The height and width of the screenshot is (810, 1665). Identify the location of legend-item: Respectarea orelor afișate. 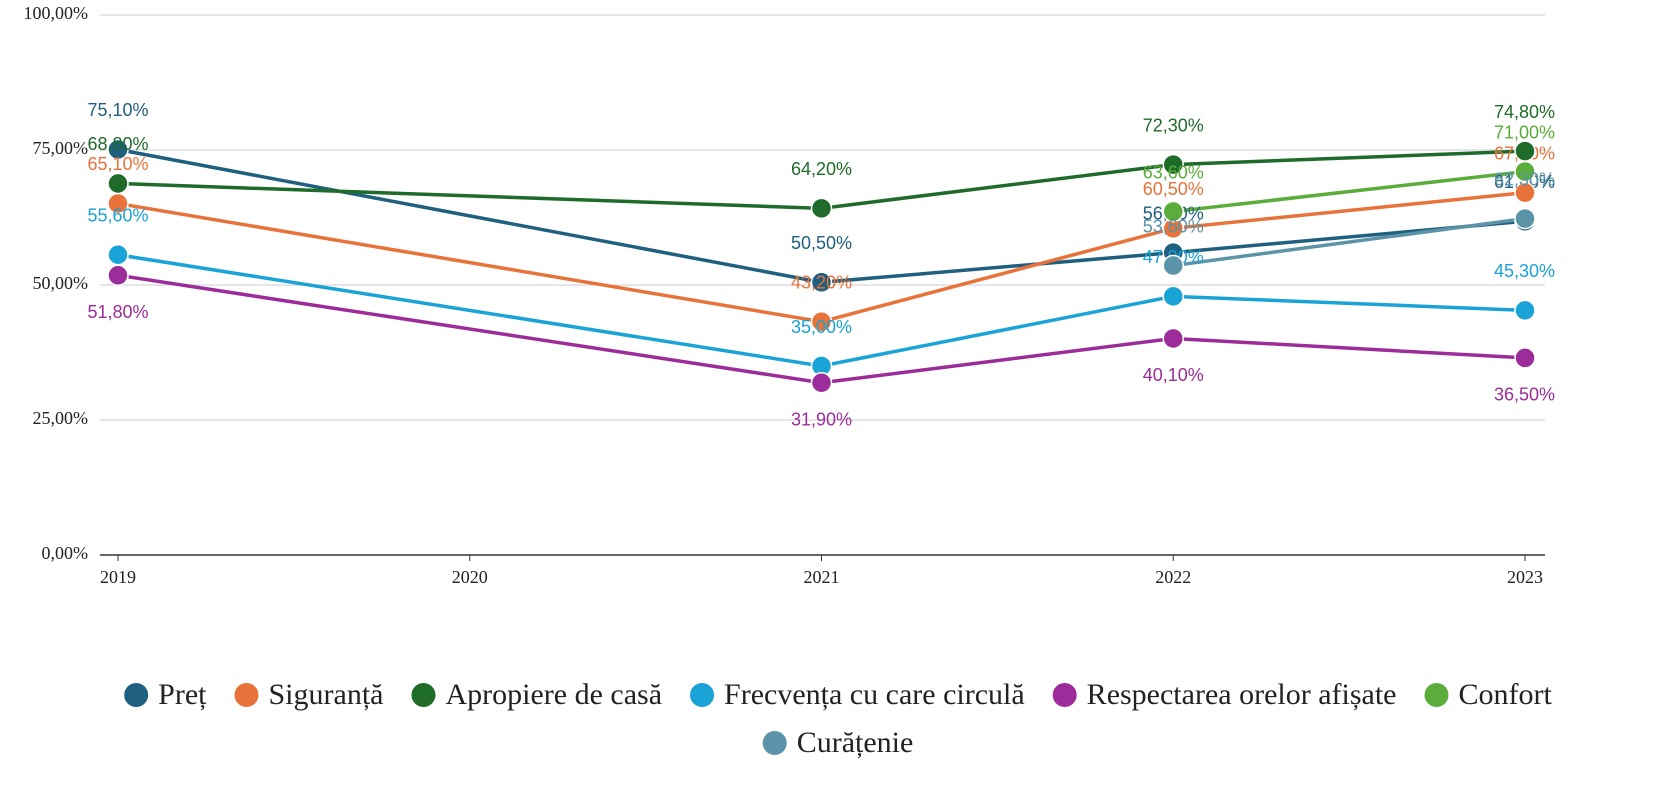
(1224, 694).